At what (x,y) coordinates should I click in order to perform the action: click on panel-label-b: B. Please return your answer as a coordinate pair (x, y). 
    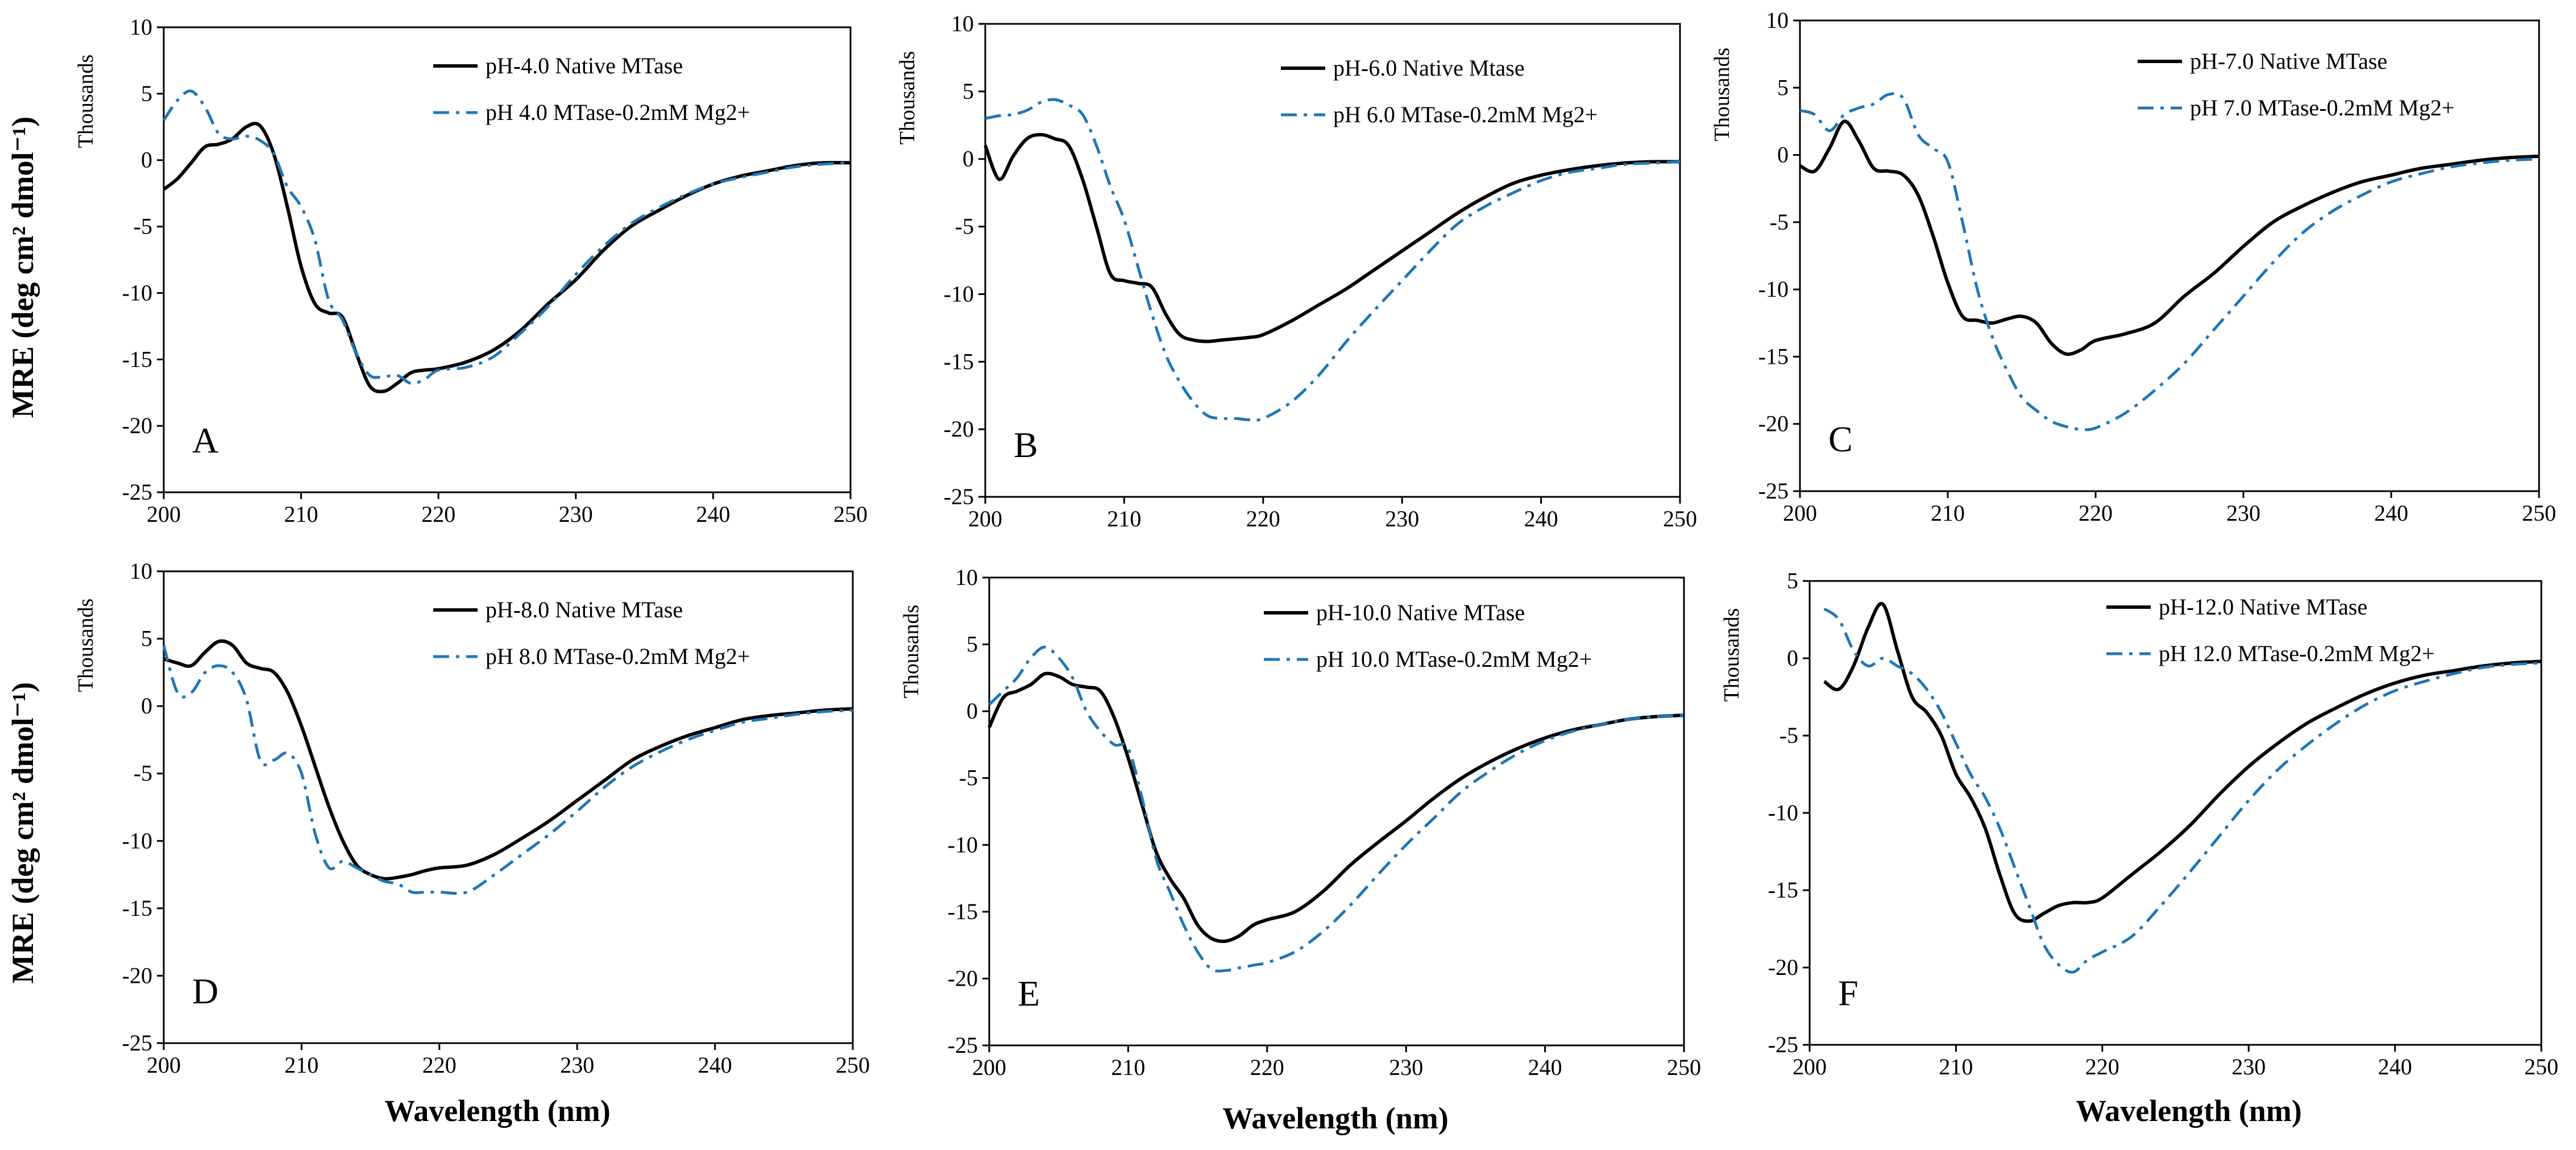
    Looking at the image, I should click on (1026, 445).